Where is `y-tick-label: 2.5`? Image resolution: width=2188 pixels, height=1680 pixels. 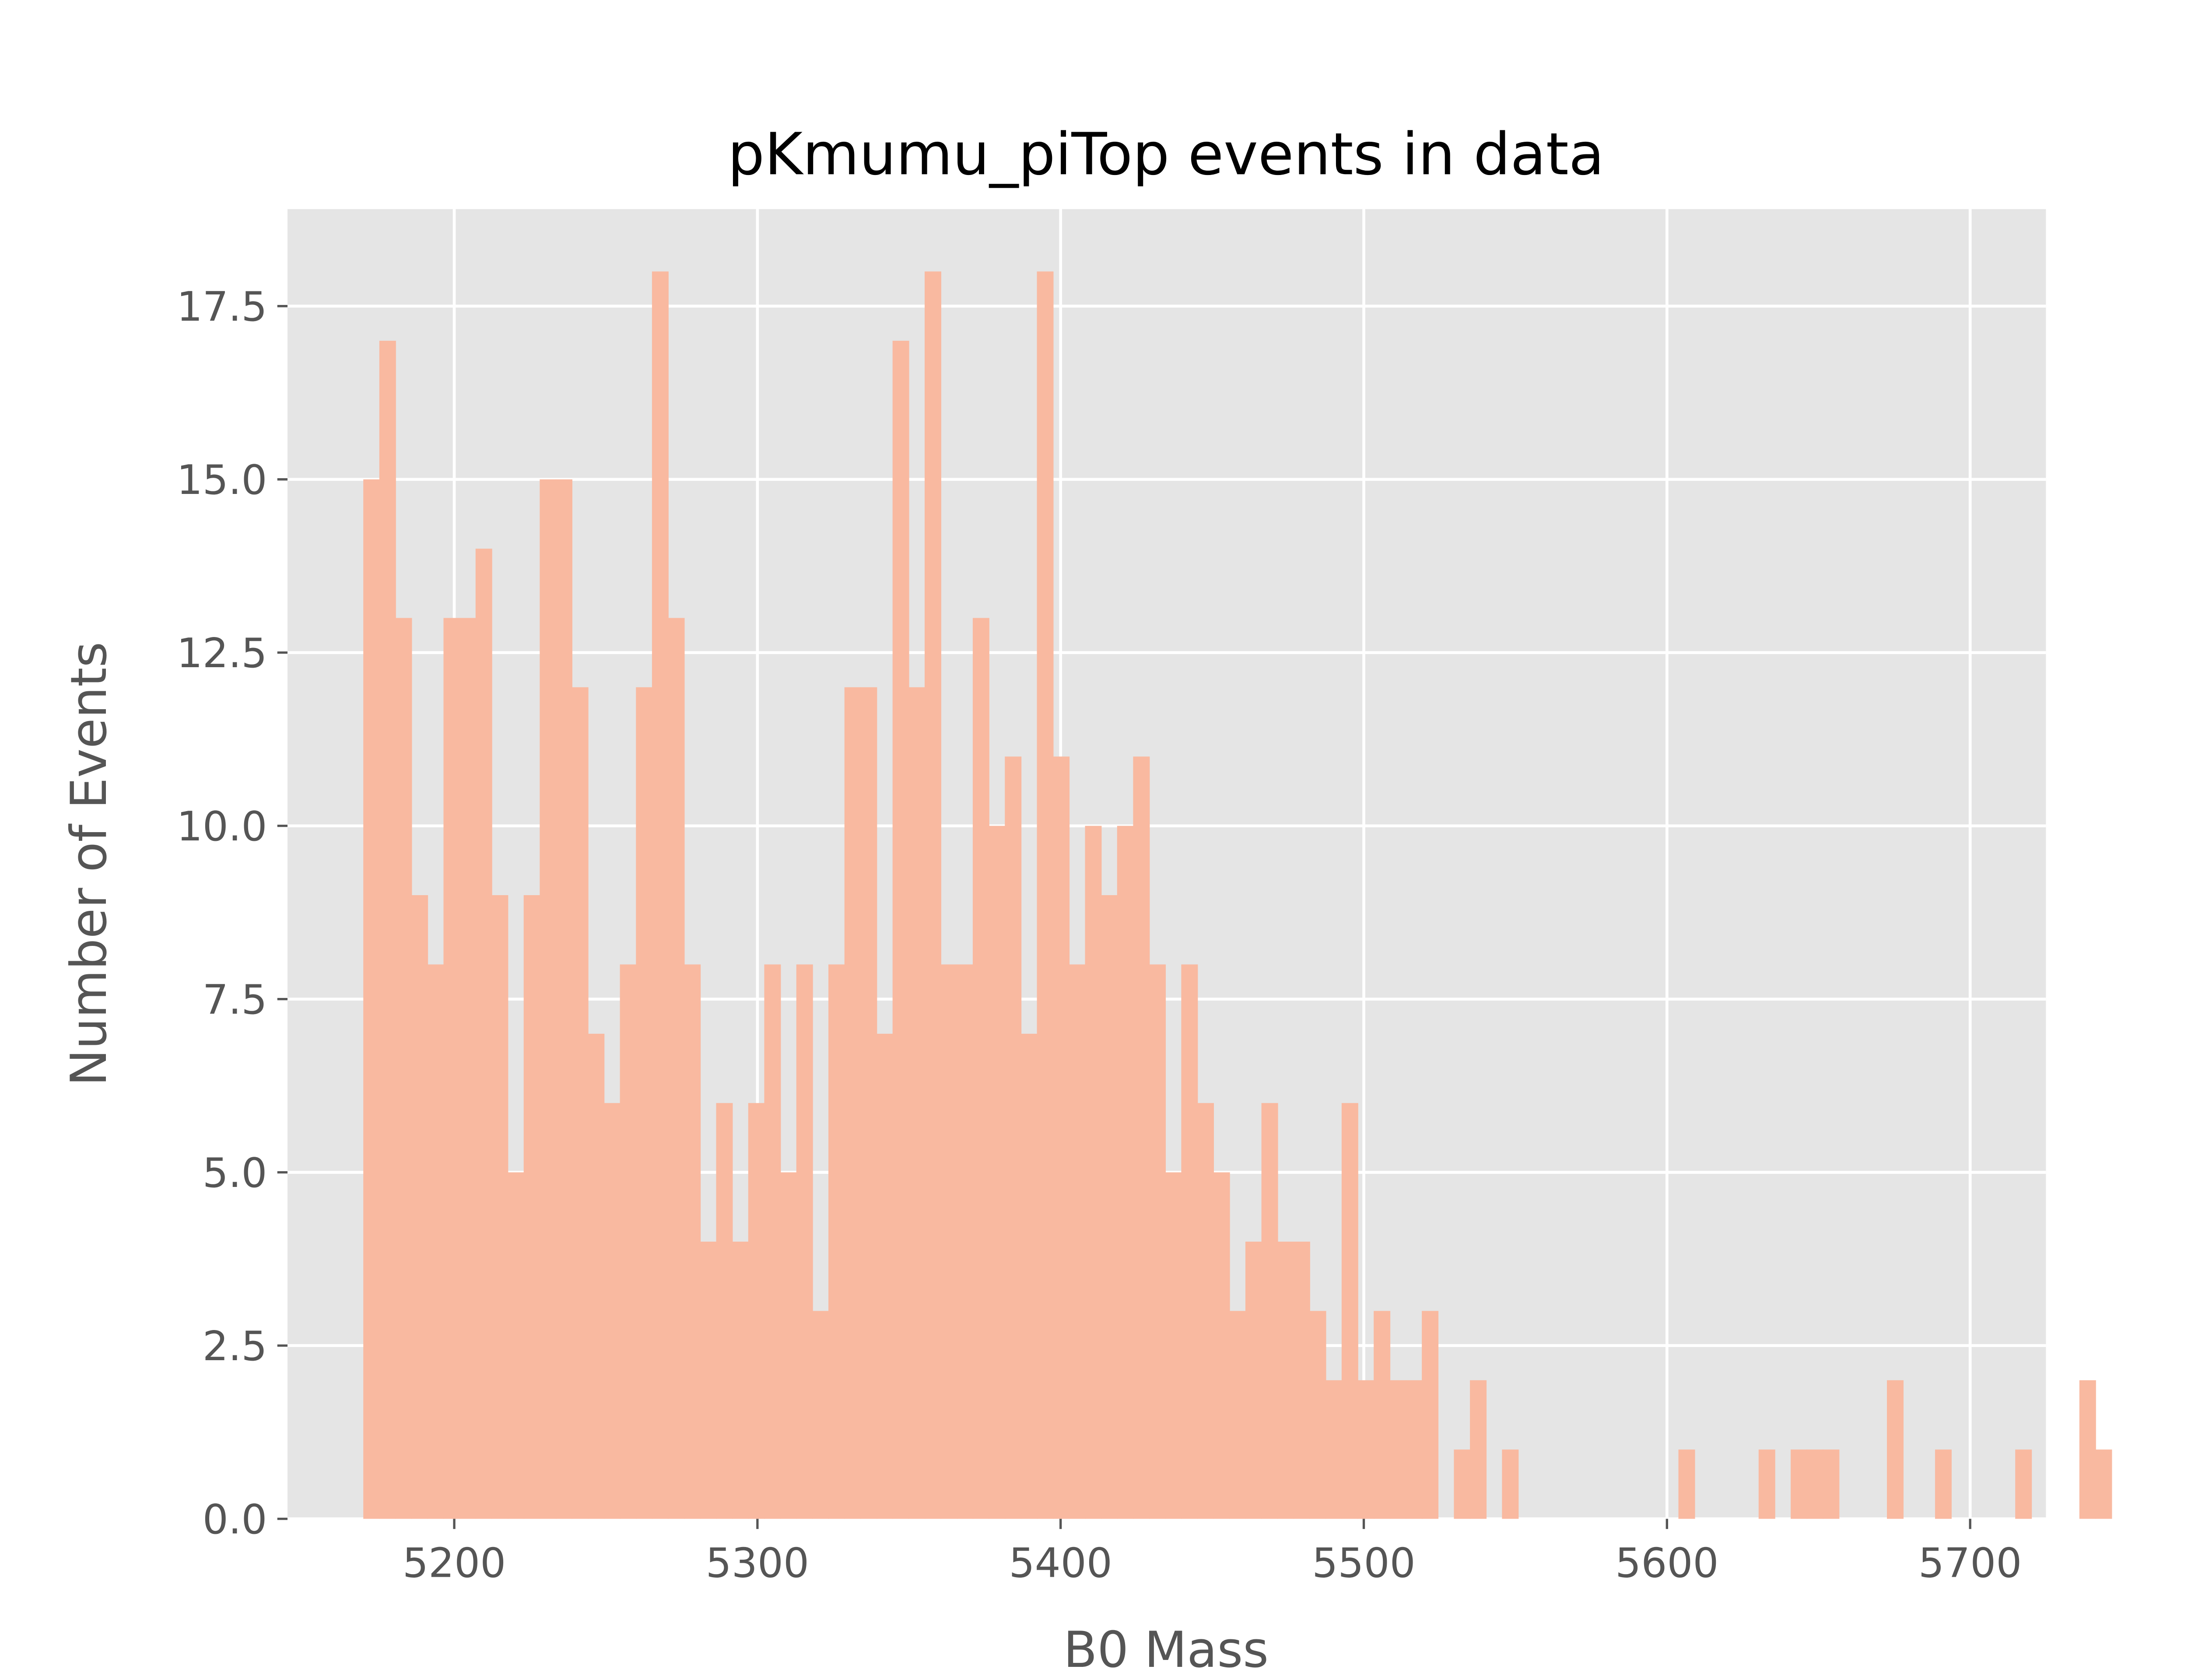 y-tick-label: 2.5 is located at coordinates (235, 1346).